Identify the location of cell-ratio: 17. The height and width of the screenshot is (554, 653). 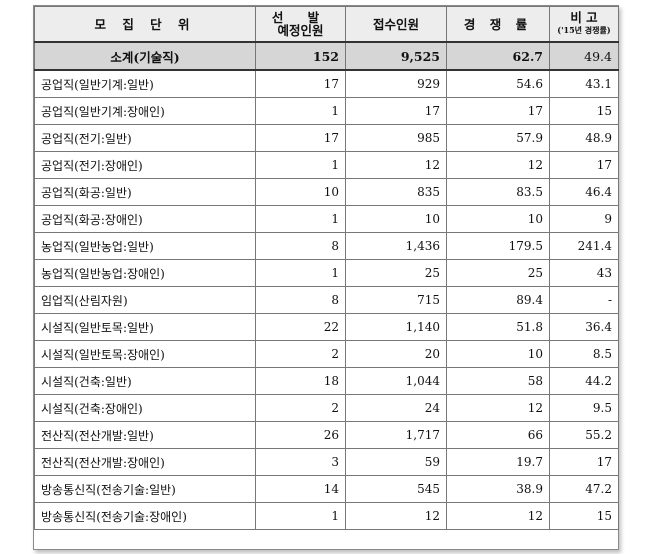
(498, 111).